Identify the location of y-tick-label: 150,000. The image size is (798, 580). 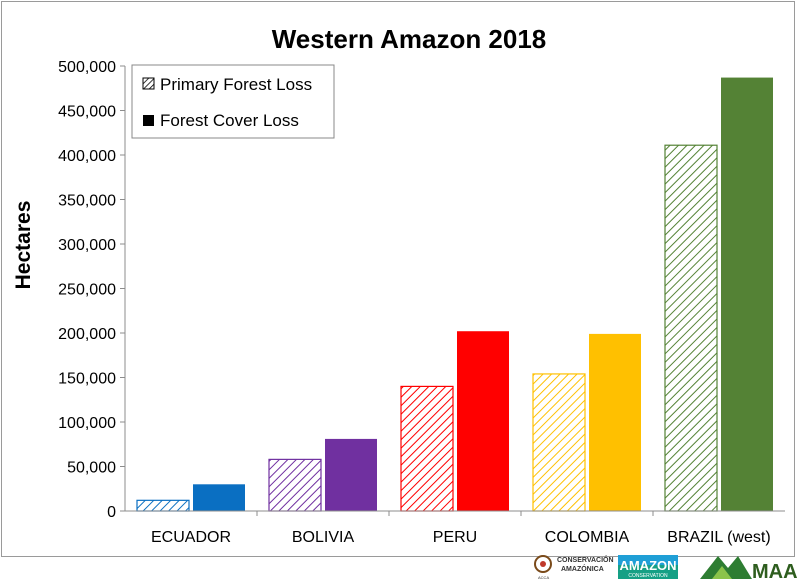
(87, 379).